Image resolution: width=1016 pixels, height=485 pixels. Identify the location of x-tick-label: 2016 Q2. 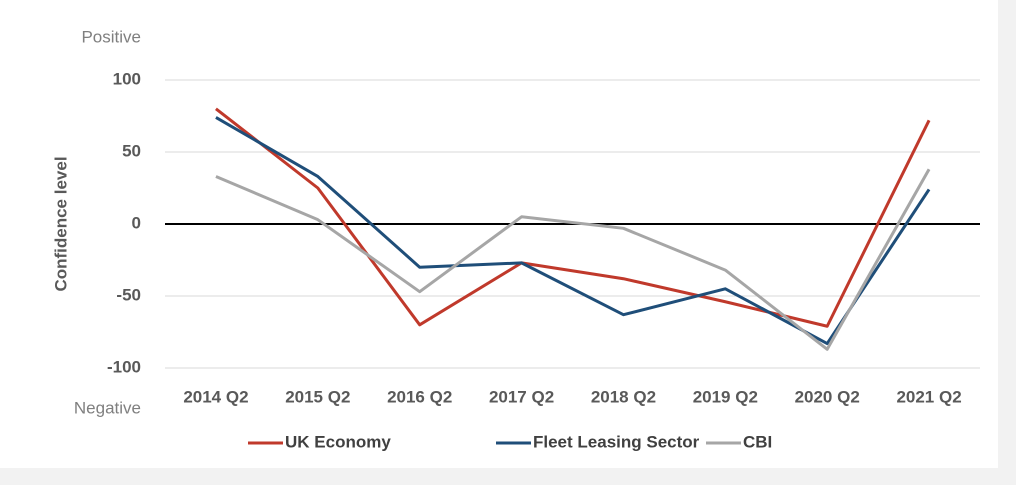
(419, 396).